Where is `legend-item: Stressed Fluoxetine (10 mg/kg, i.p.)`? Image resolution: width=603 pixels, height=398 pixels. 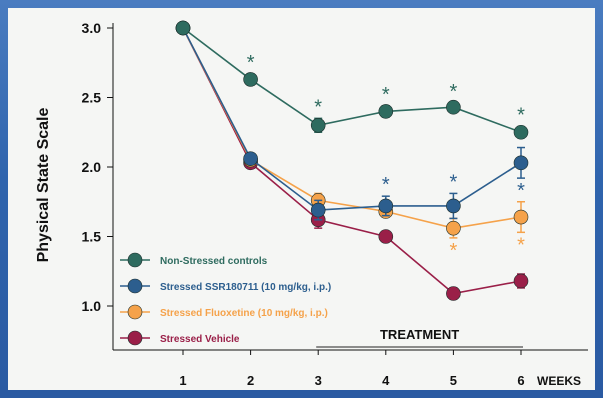
legend-item: Stressed Fluoxetine (10 mg/kg, i.p.) is located at coordinates (224, 312).